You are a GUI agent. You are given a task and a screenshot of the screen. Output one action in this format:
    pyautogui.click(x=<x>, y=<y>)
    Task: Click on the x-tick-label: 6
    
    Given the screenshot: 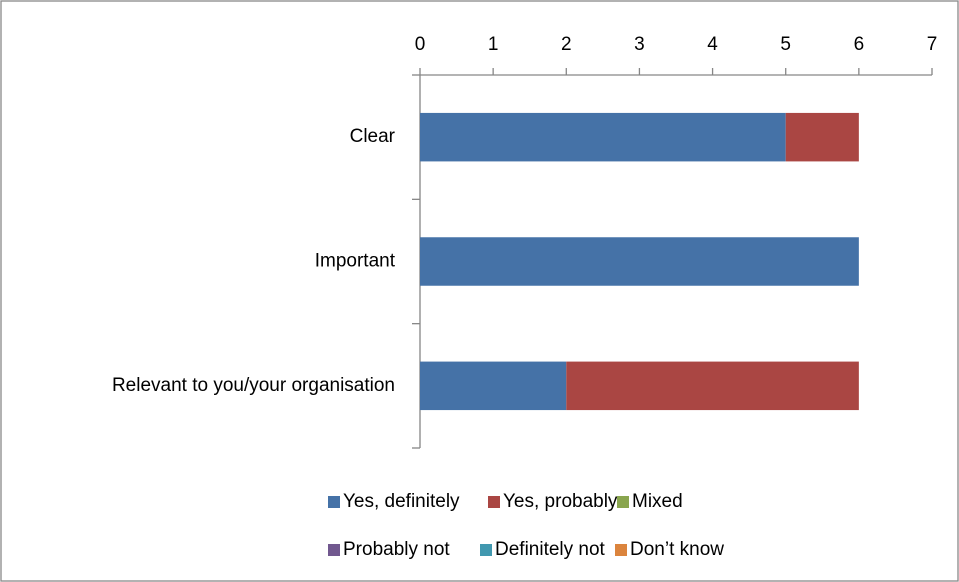 What is the action you would take?
    pyautogui.click(x=859, y=44)
    